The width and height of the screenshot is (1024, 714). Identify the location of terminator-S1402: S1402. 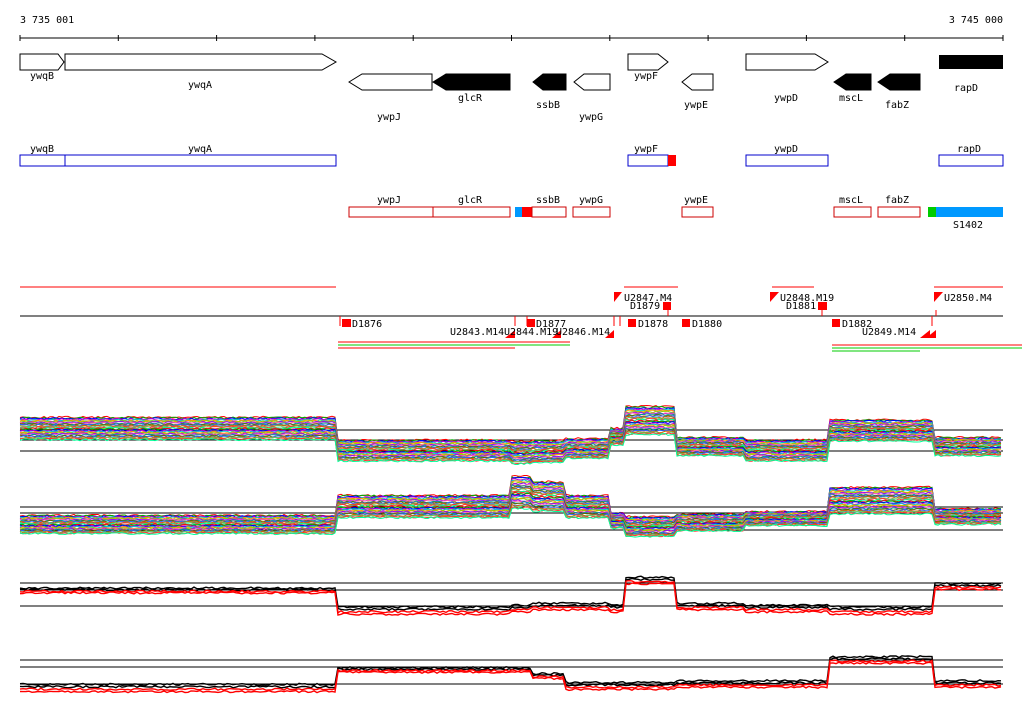
(965, 219).